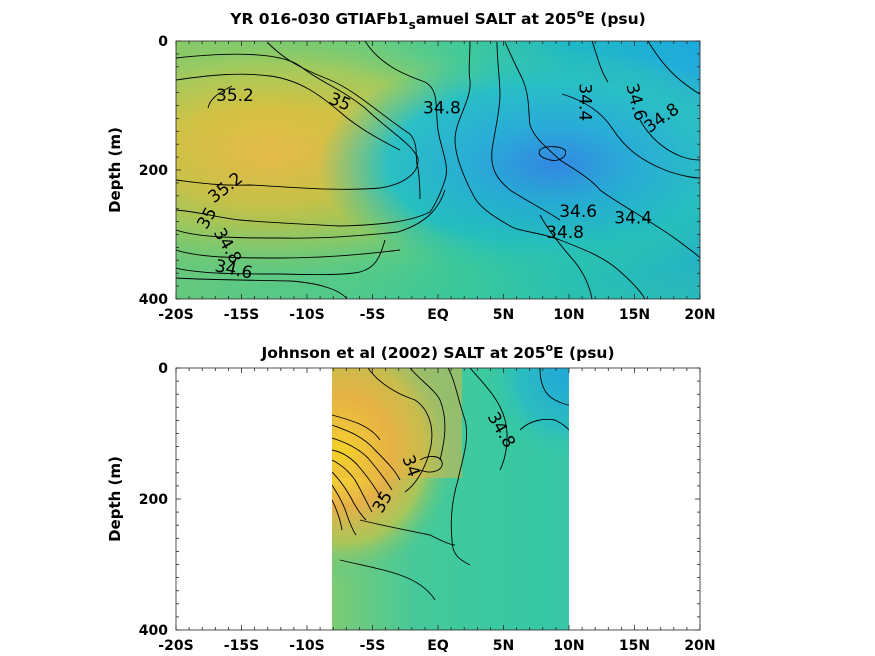  What do you see at coordinates (438, 315) in the screenshot?
I see `top-x-tick-label: EQ` at bounding box center [438, 315].